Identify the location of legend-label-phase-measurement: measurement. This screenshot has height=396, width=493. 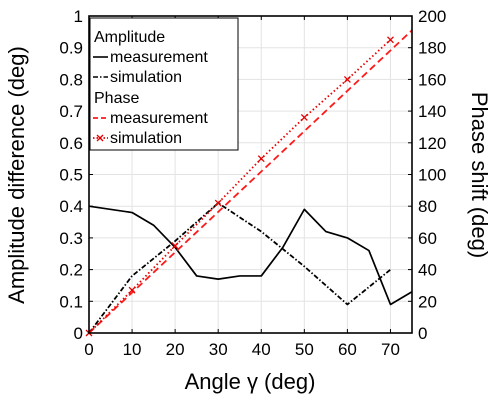
(159, 118).